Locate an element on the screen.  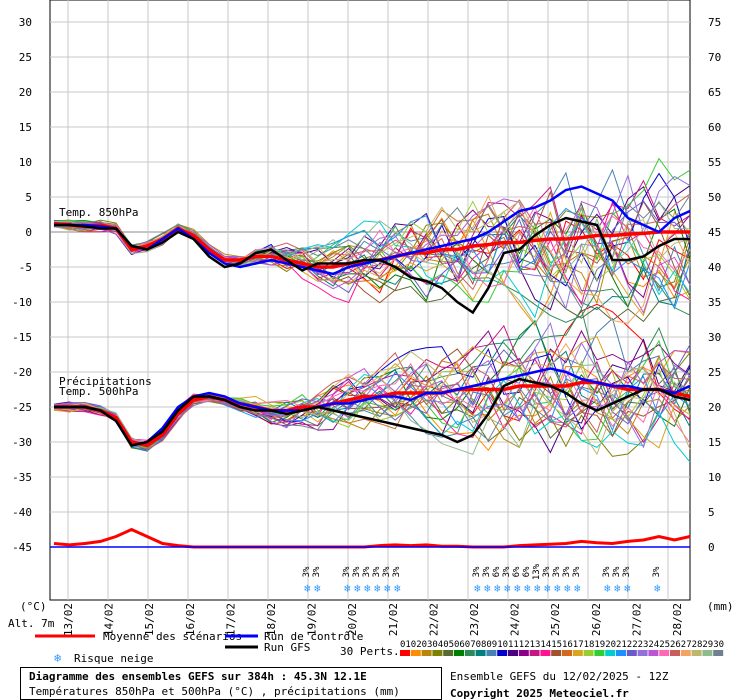
right-tick-label: 30 is located at coordinates (714, 337).